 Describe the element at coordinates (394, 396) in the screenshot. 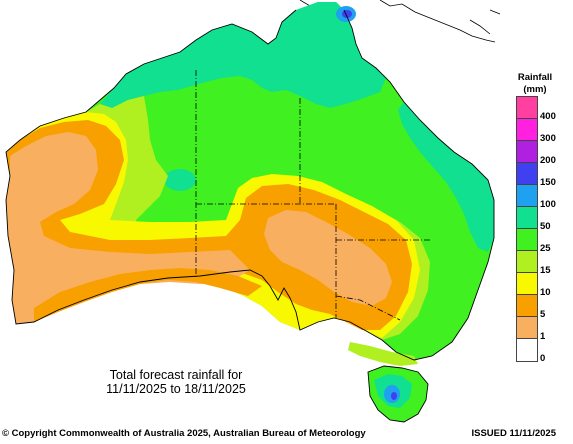

I see `tasmania-150mm` at that location.